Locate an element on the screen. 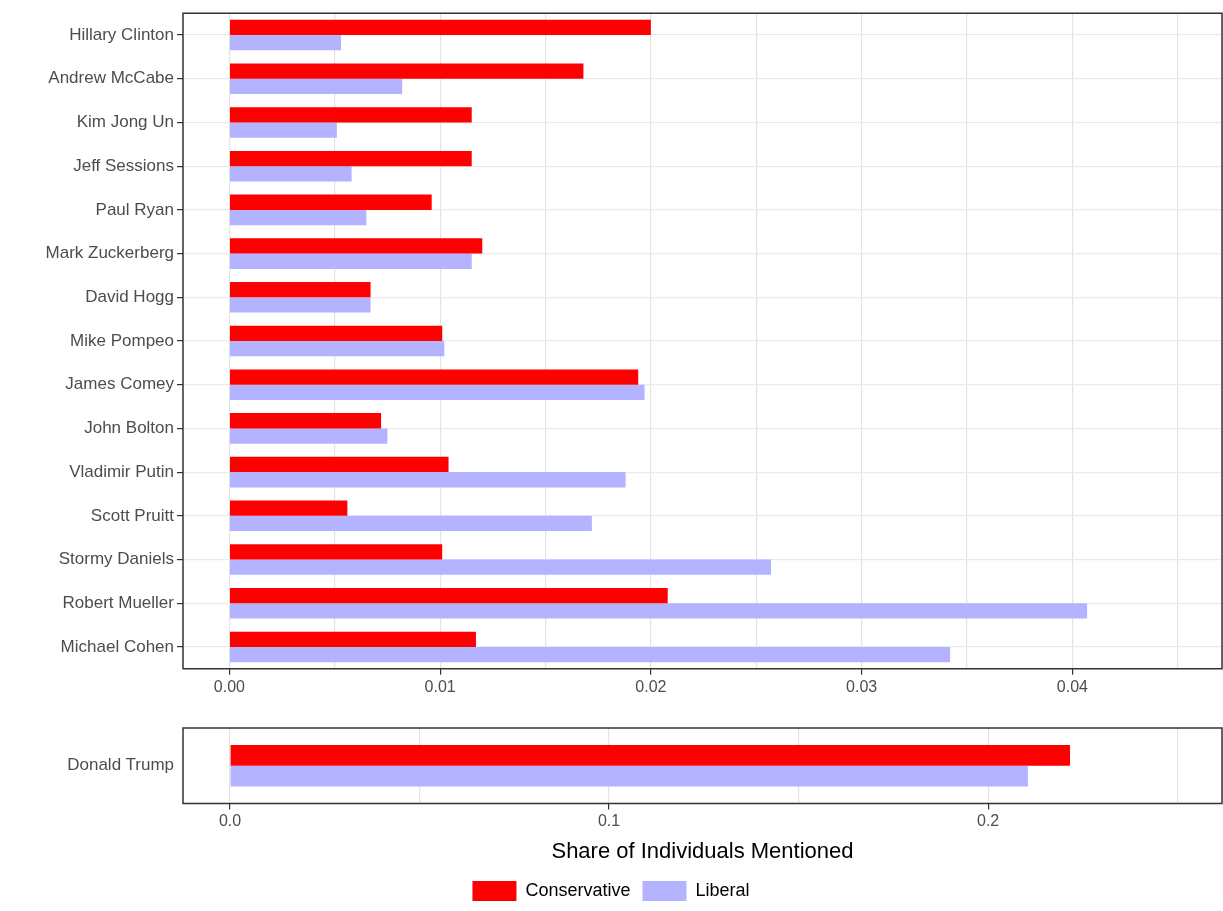 The height and width of the screenshot is (911, 1223). y-tick-label: Jeff Sessions is located at coordinates (123, 165).